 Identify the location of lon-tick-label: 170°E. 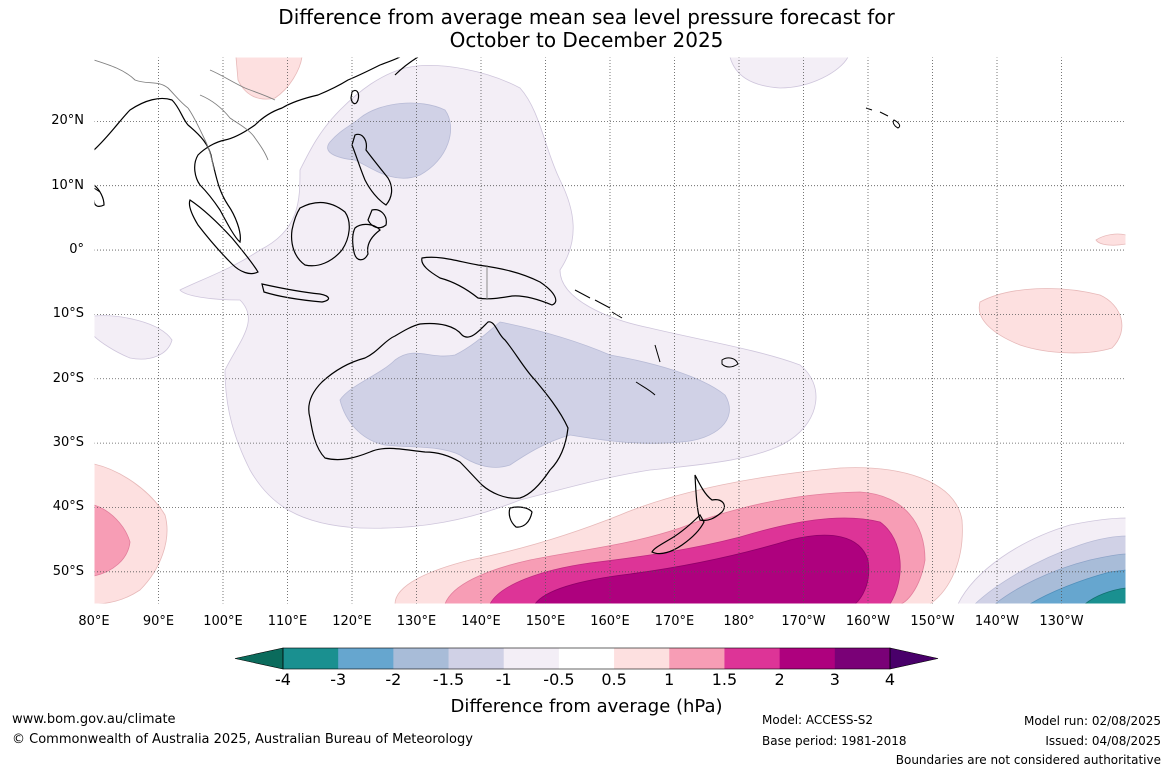
(674, 621).